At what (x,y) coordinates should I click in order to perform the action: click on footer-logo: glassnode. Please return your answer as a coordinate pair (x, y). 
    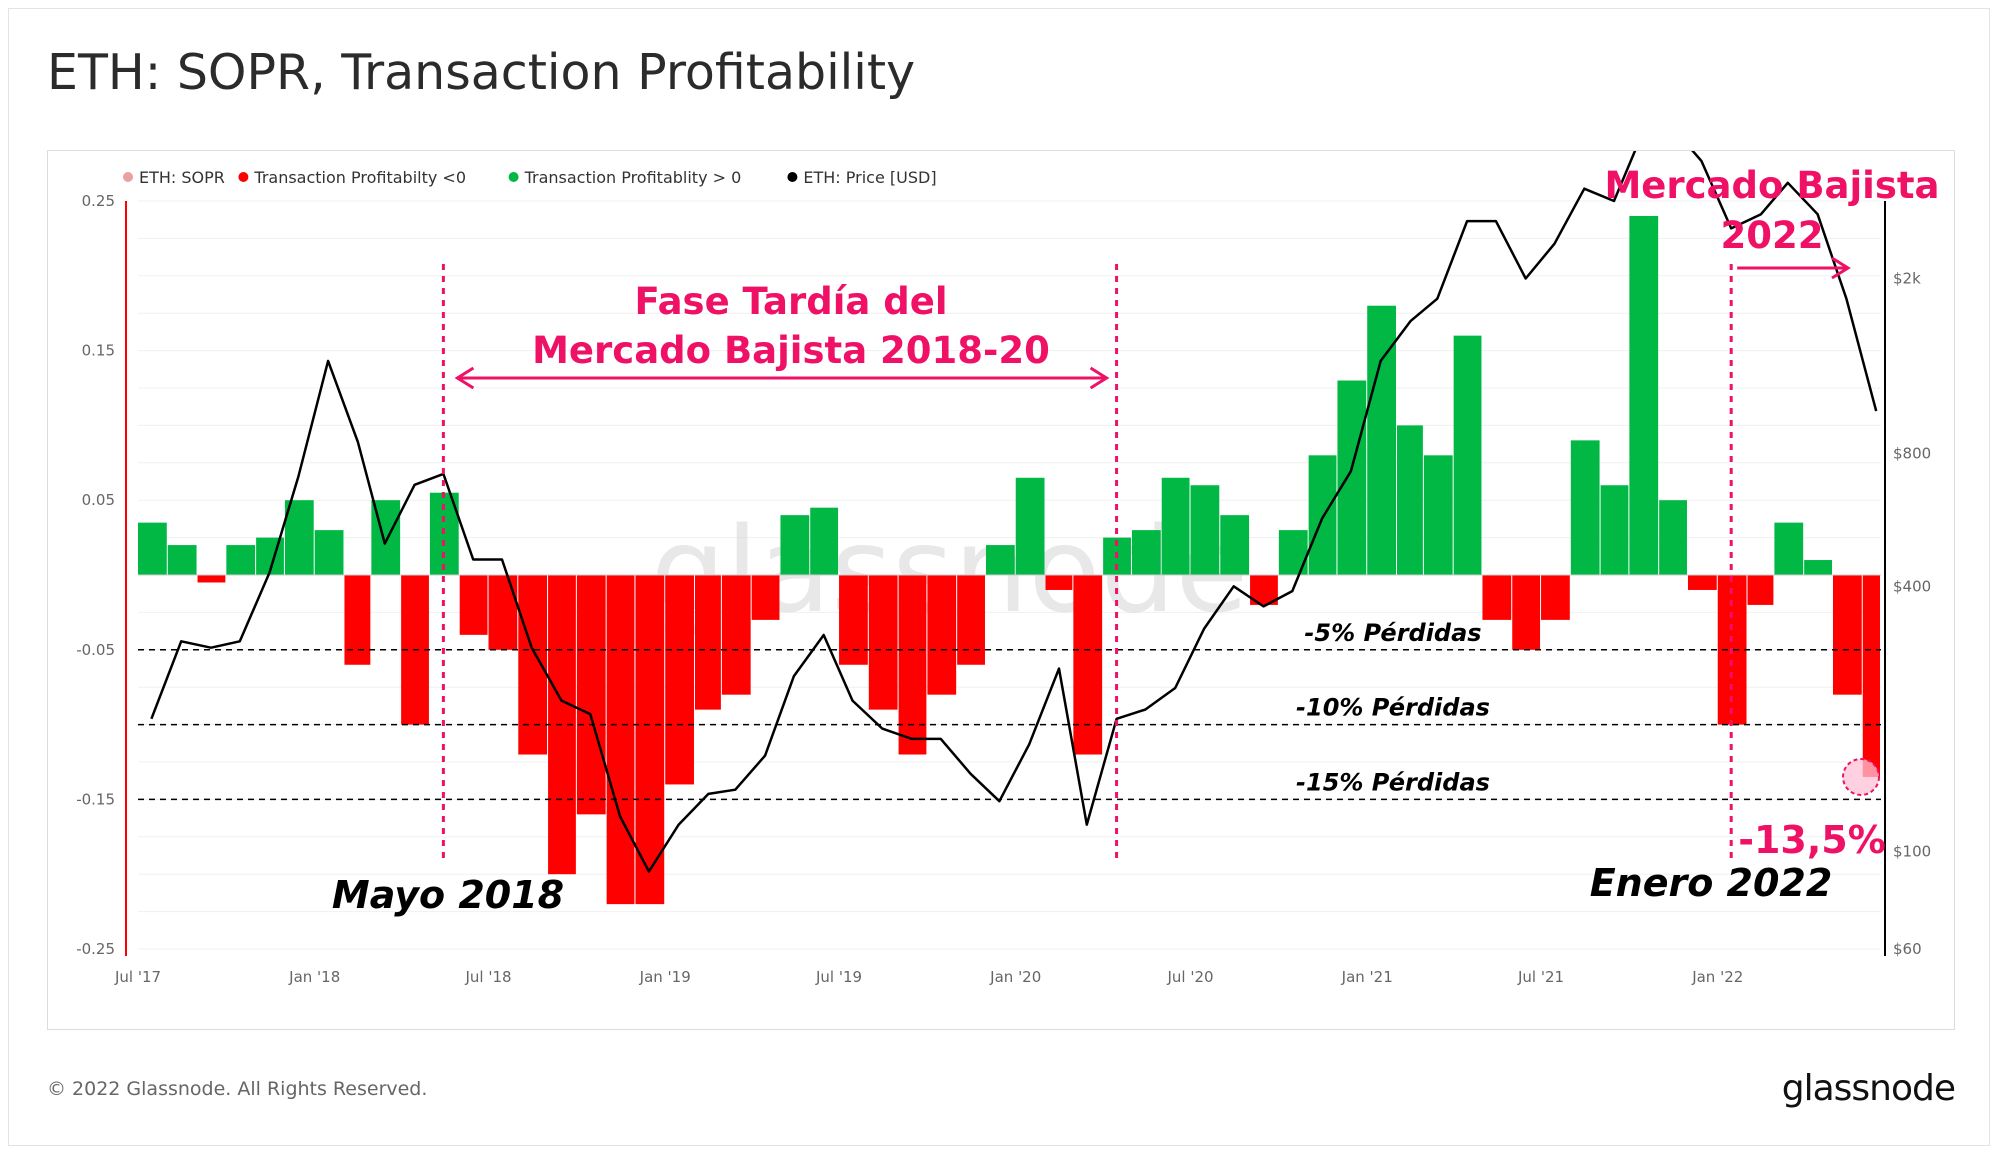
    Looking at the image, I should click on (1868, 1088).